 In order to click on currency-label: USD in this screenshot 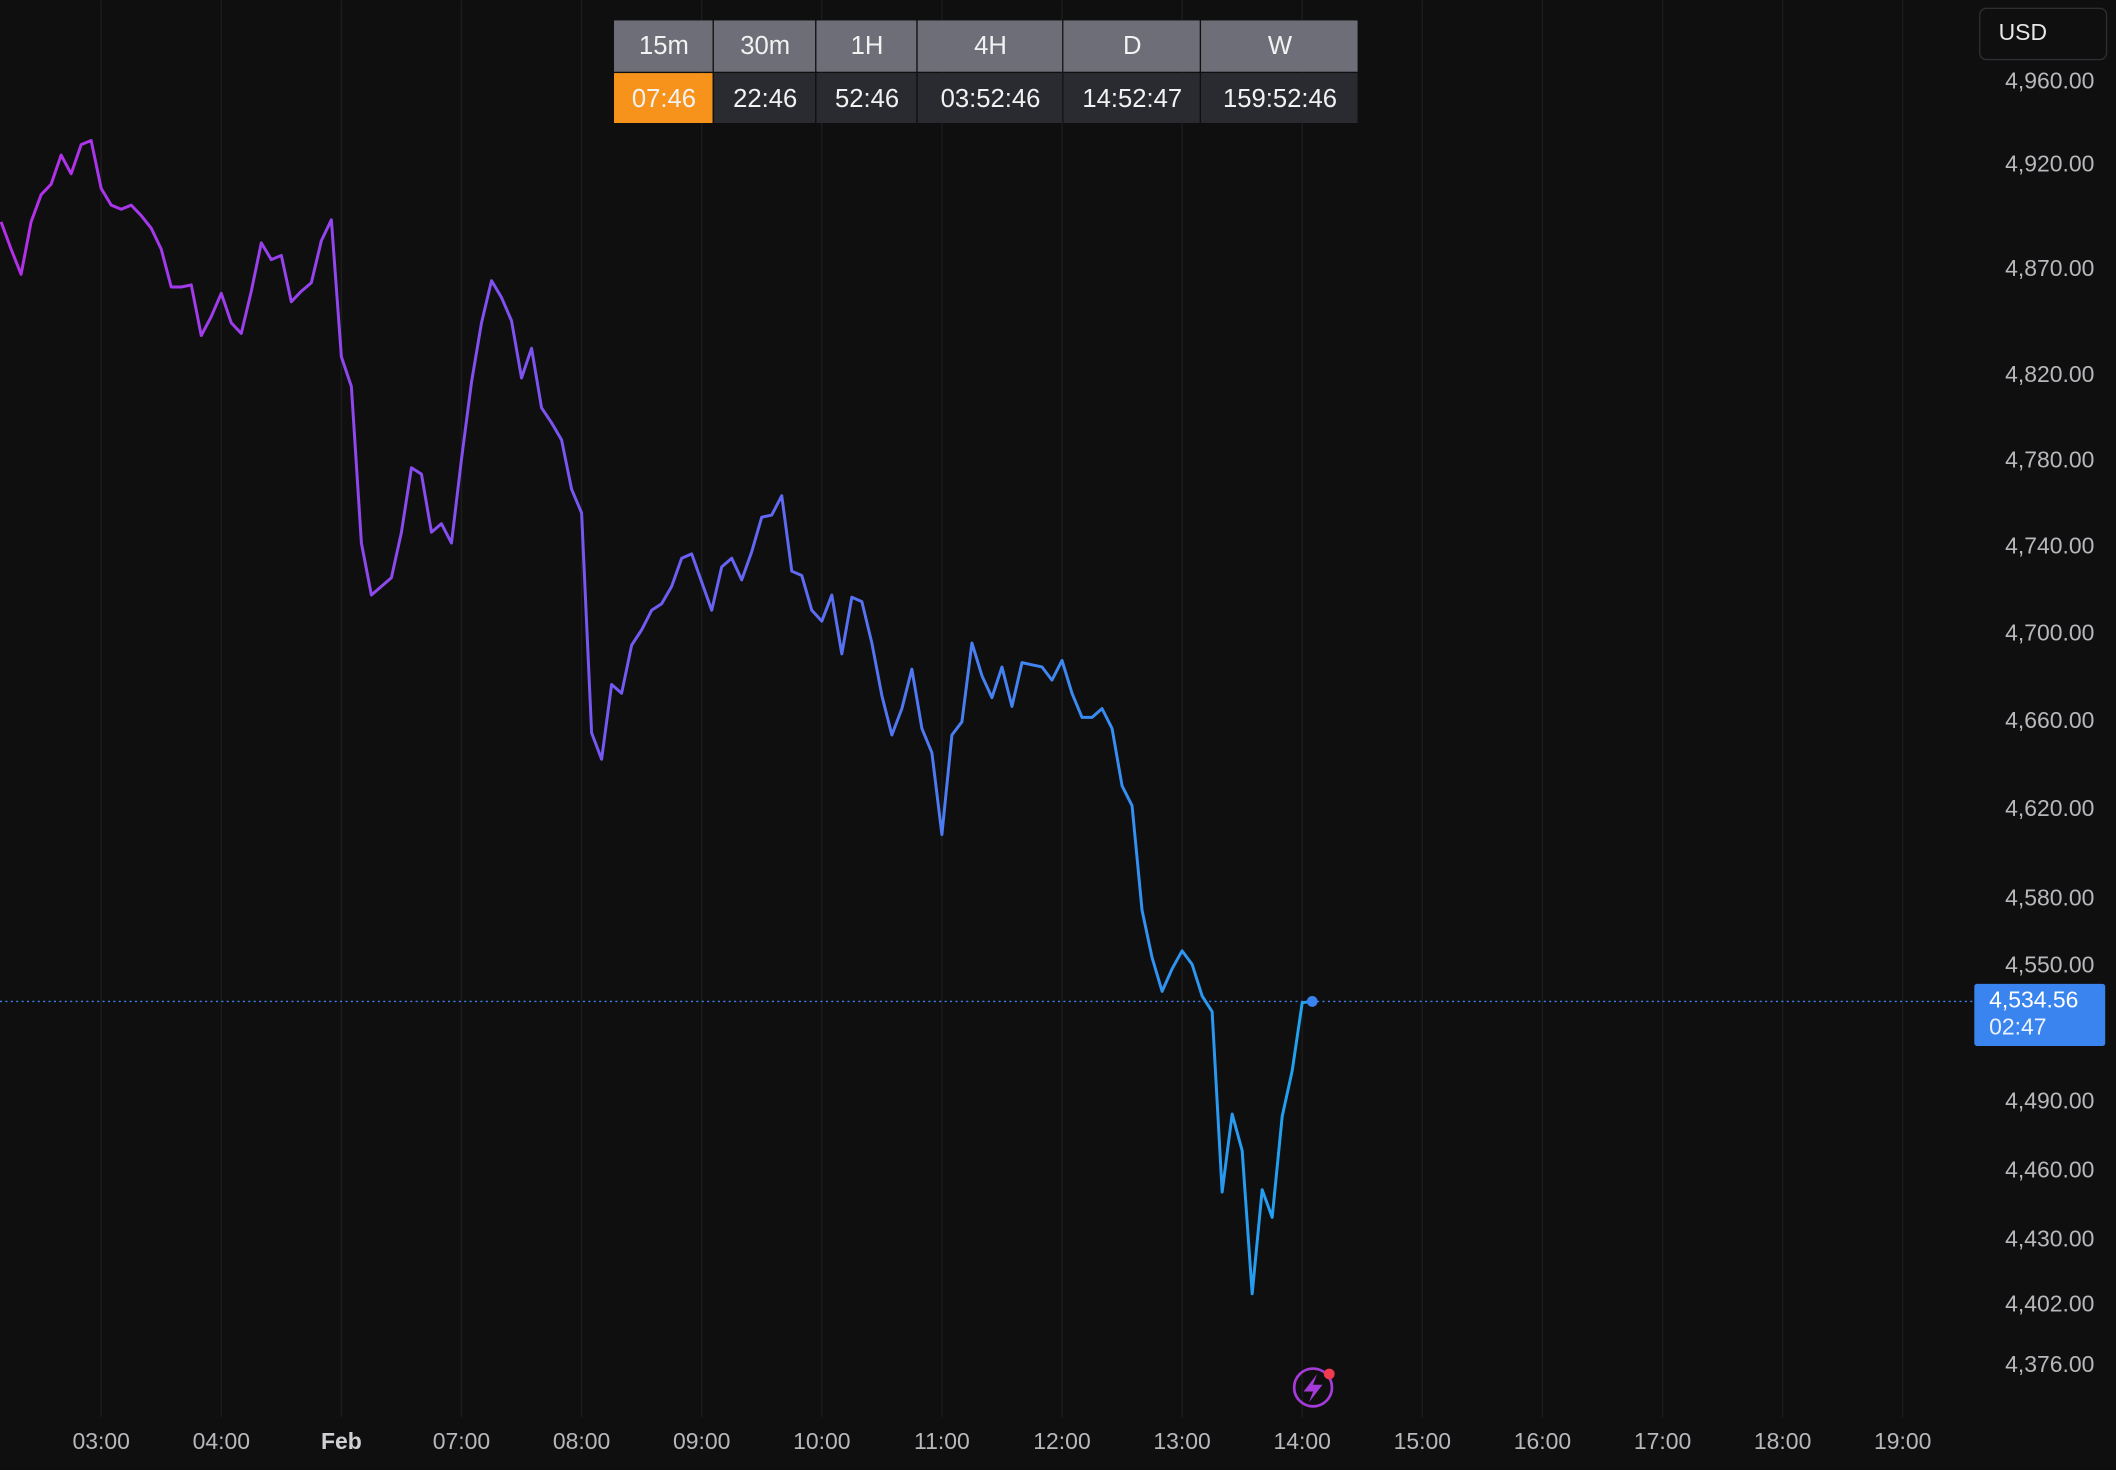, I will do `click(2023, 32)`.